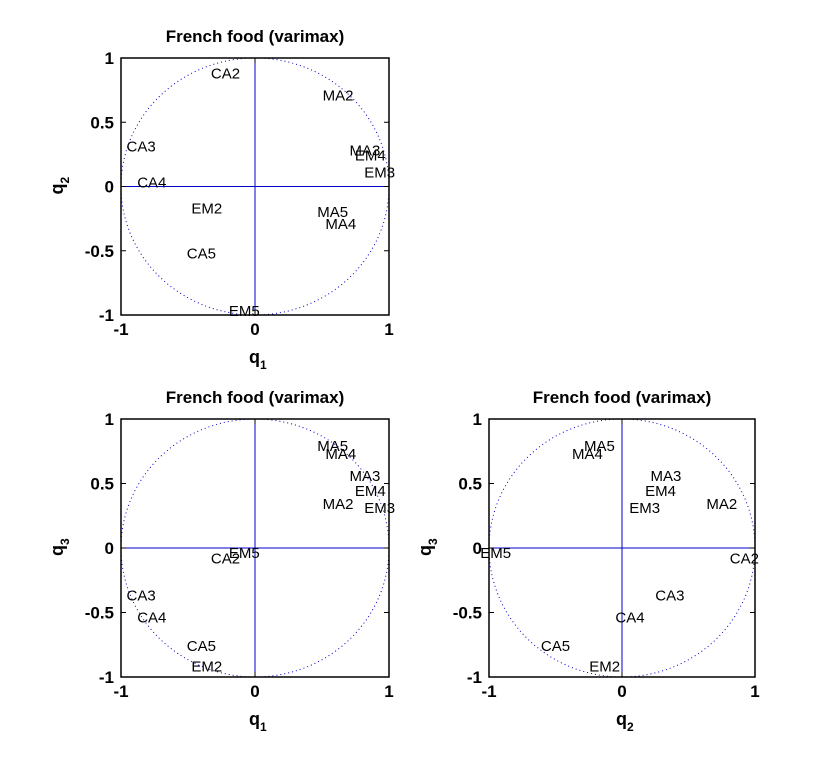  I want to click on y-axis-label: q2, so click(59, 186).